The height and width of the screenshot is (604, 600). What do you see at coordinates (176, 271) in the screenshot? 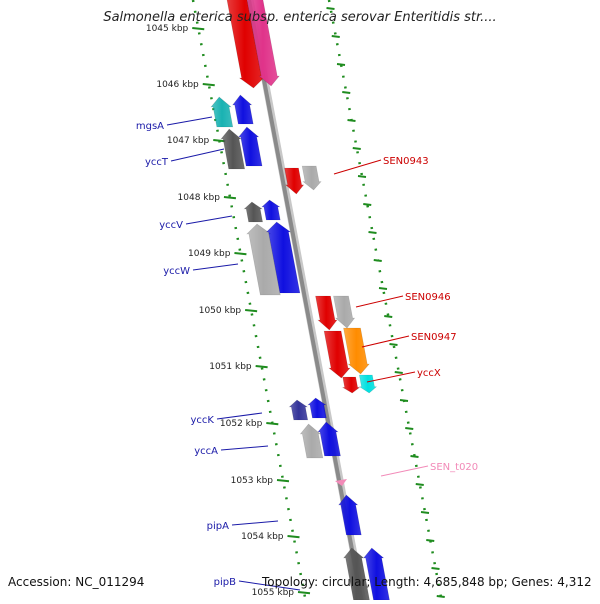
I see `left-gene-label: yccW` at bounding box center [176, 271].